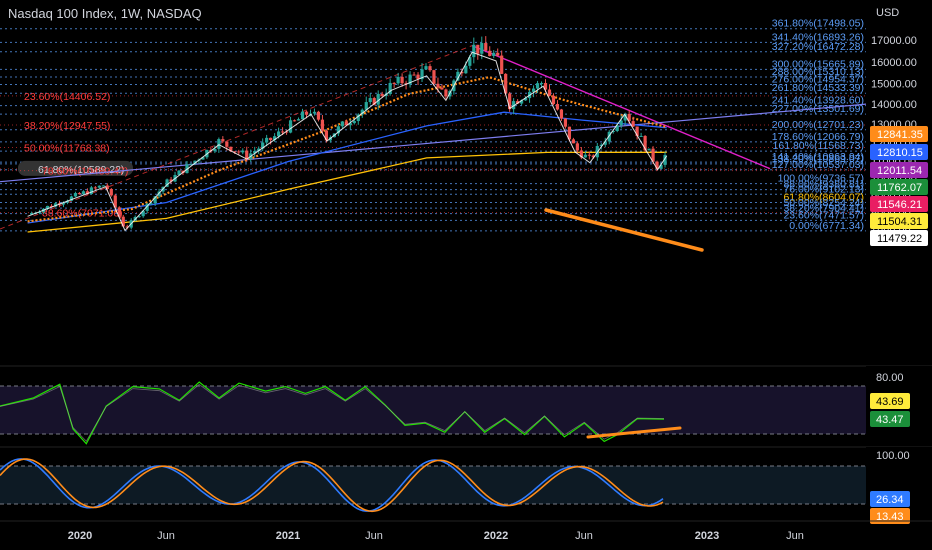 This screenshot has width=932, height=550. I want to click on downtrend-line, so click(621, 107).